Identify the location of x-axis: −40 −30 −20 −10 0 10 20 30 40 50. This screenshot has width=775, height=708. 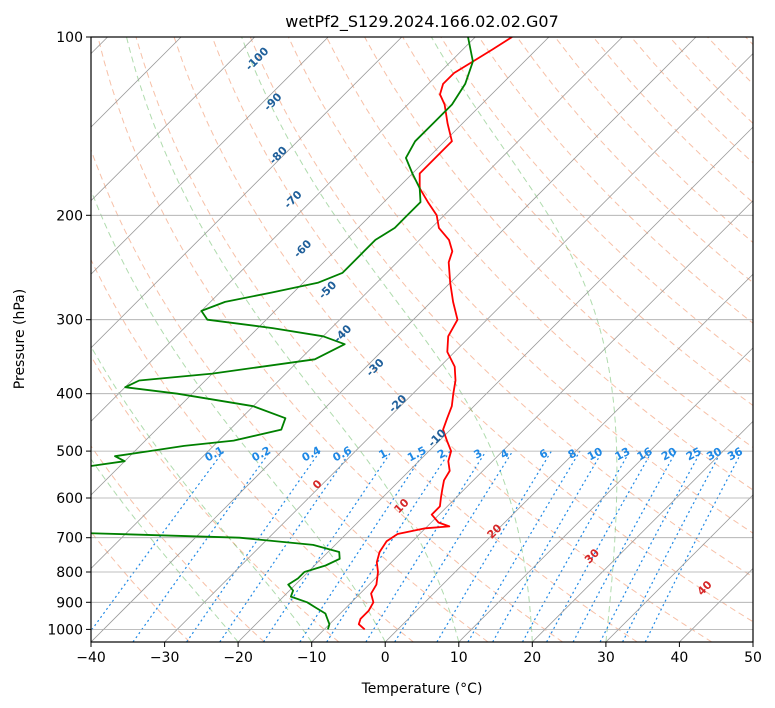
(419, 654).